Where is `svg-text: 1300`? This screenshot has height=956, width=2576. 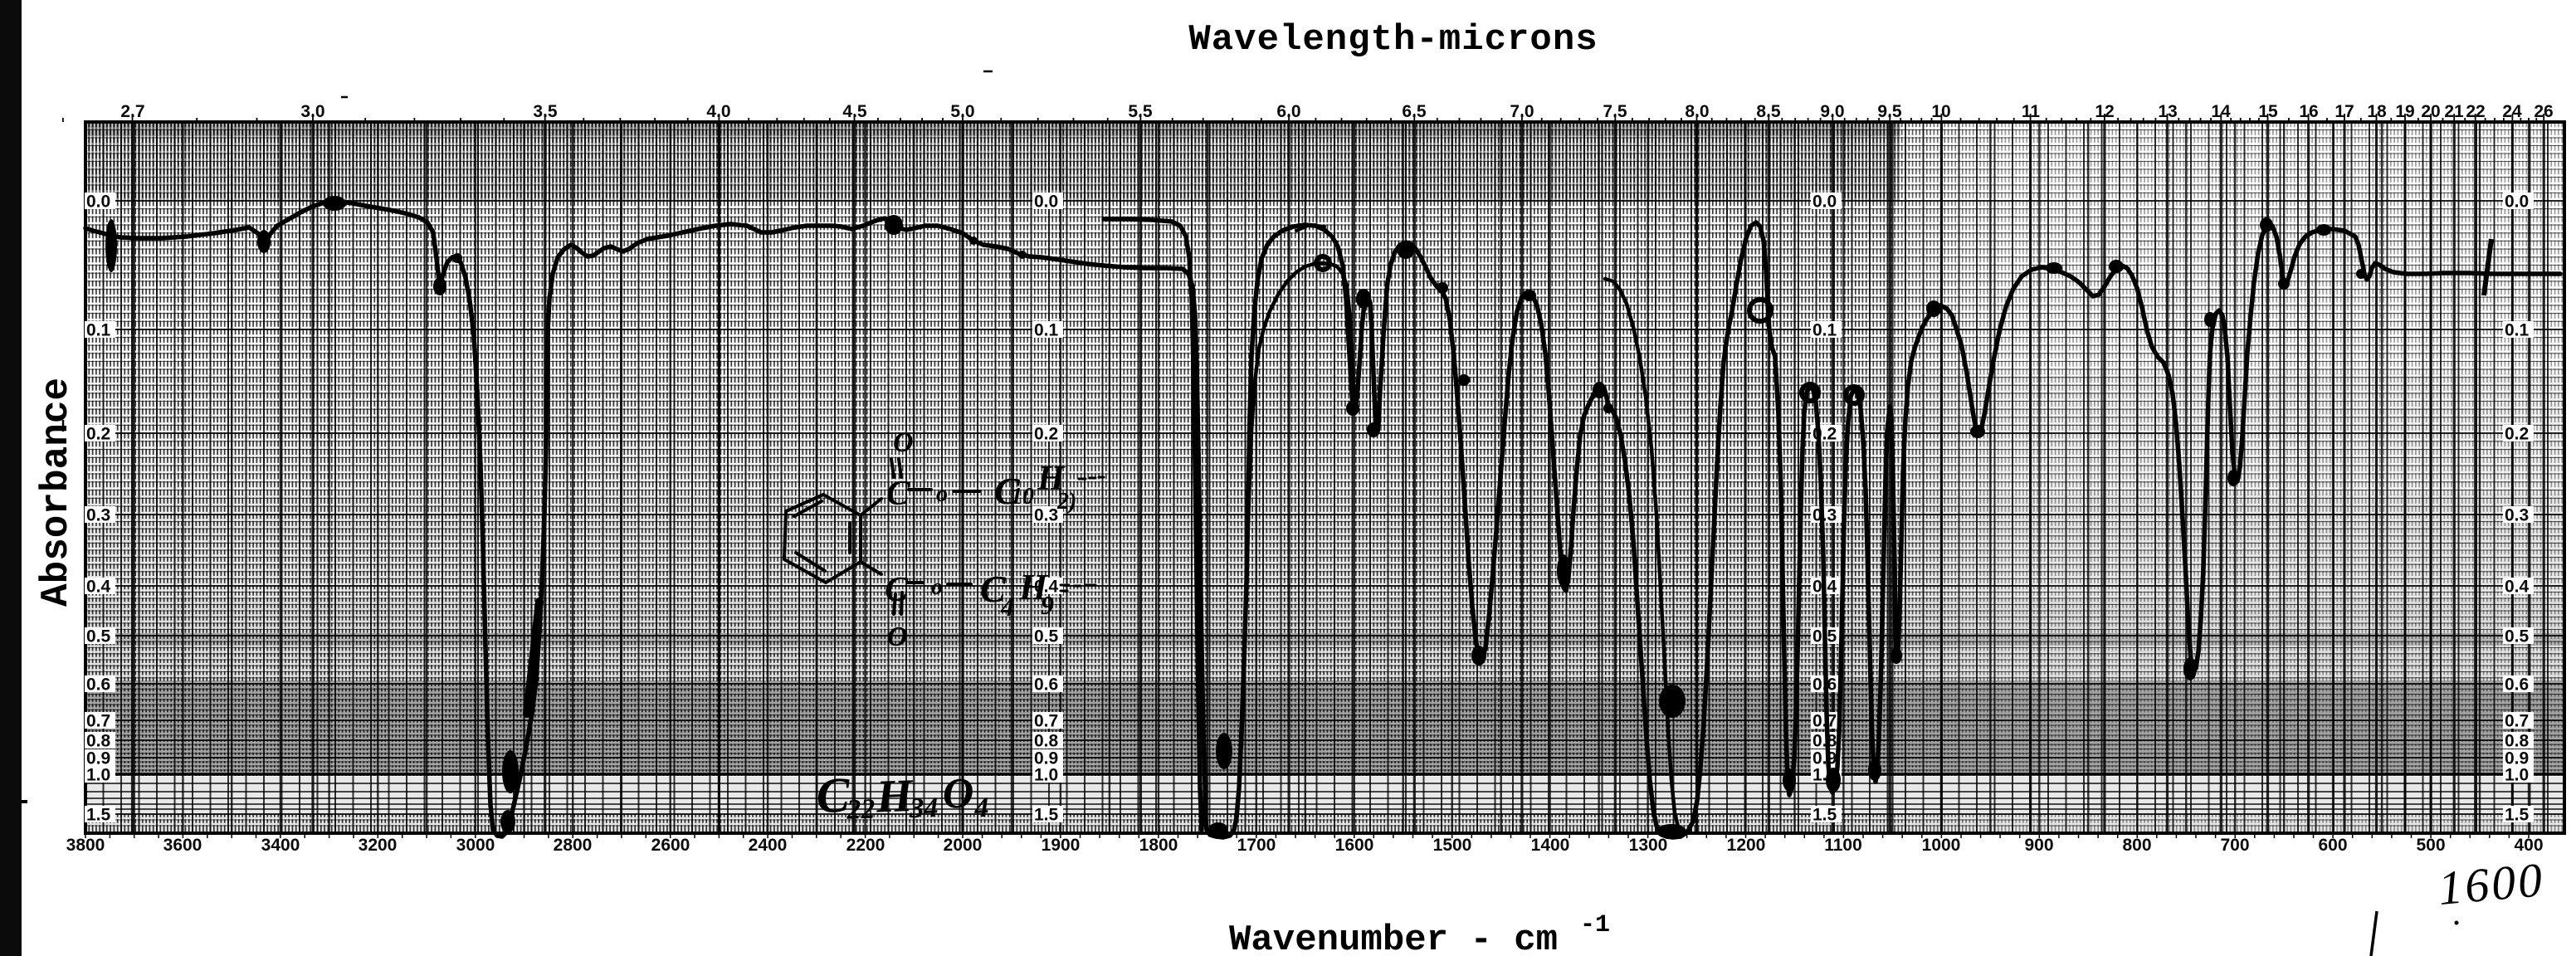 svg-text: 1300 is located at coordinates (1649, 845).